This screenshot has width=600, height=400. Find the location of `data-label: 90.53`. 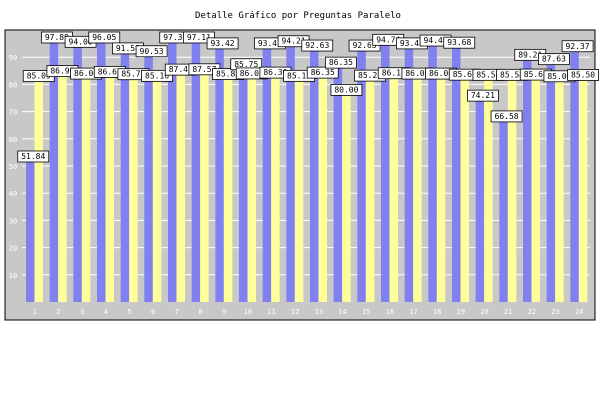

data-label: 90.53 is located at coordinates (152, 51).